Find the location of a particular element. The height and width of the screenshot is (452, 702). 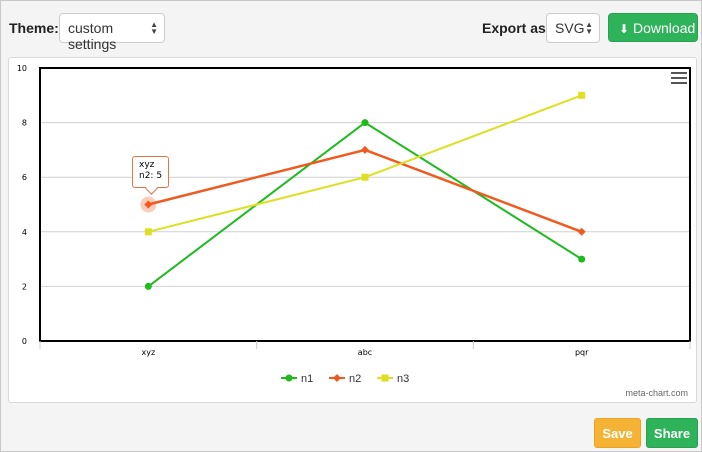

export-format-value: SVG is located at coordinates (570, 28).